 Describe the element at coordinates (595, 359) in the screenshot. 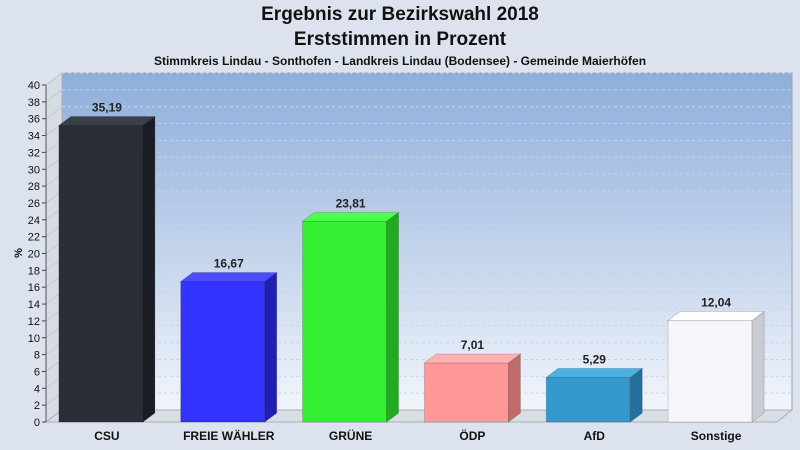

I see `data-label: 5,29` at that location.